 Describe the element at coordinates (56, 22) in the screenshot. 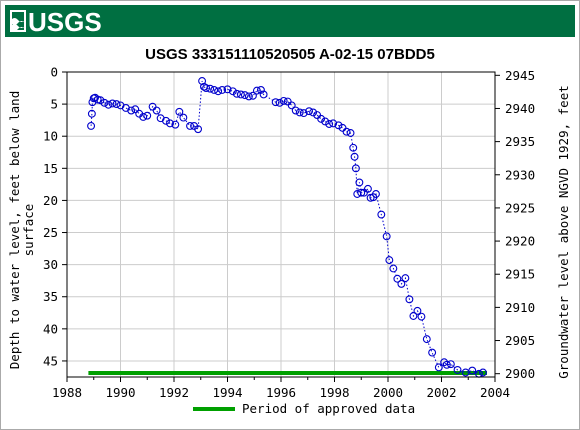

I see `usgs-logo: USGS` at that location.